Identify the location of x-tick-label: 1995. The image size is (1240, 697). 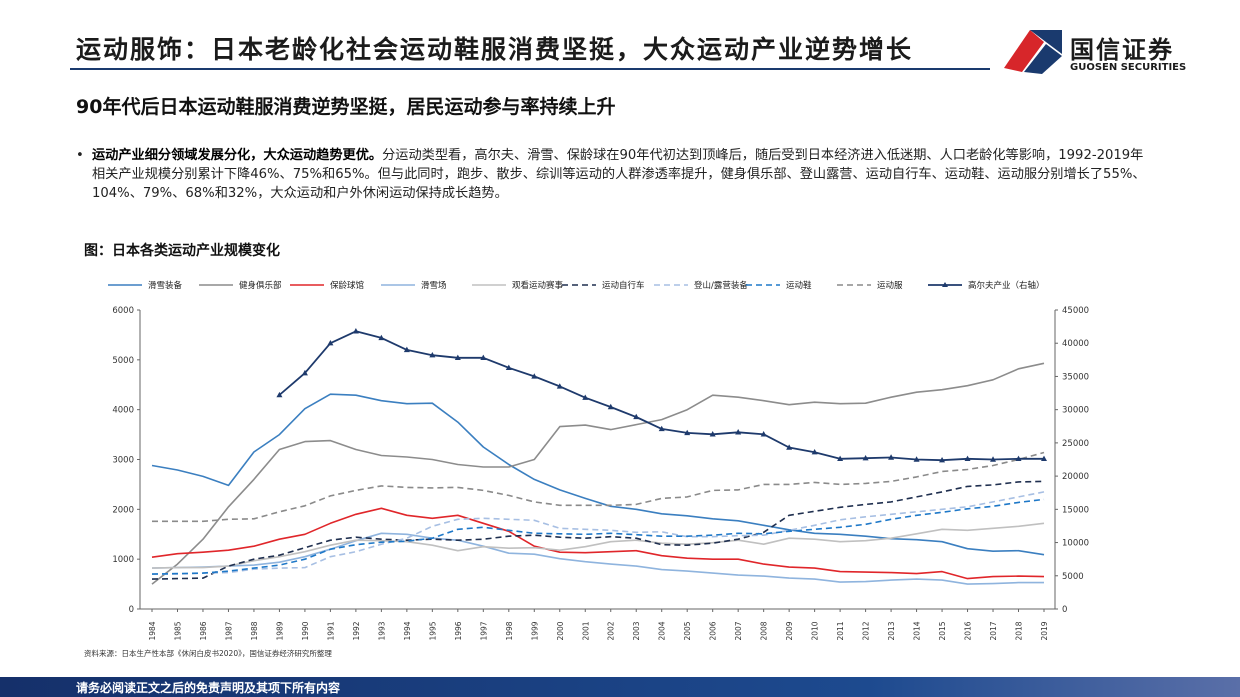
(432, 630).